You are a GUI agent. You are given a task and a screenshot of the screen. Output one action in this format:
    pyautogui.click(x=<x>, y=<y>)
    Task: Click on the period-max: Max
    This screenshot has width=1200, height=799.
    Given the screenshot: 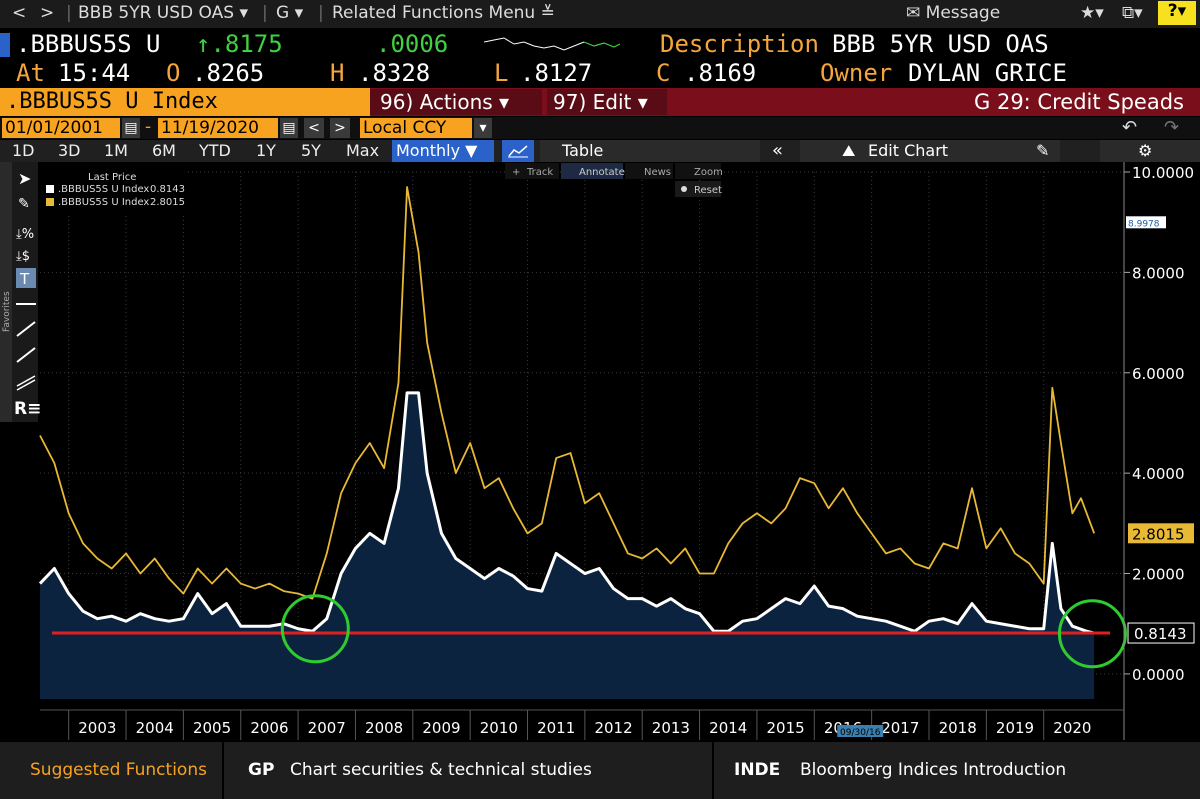 What is the action you would take?
    pyautogui.click(x=363, y=150)
    